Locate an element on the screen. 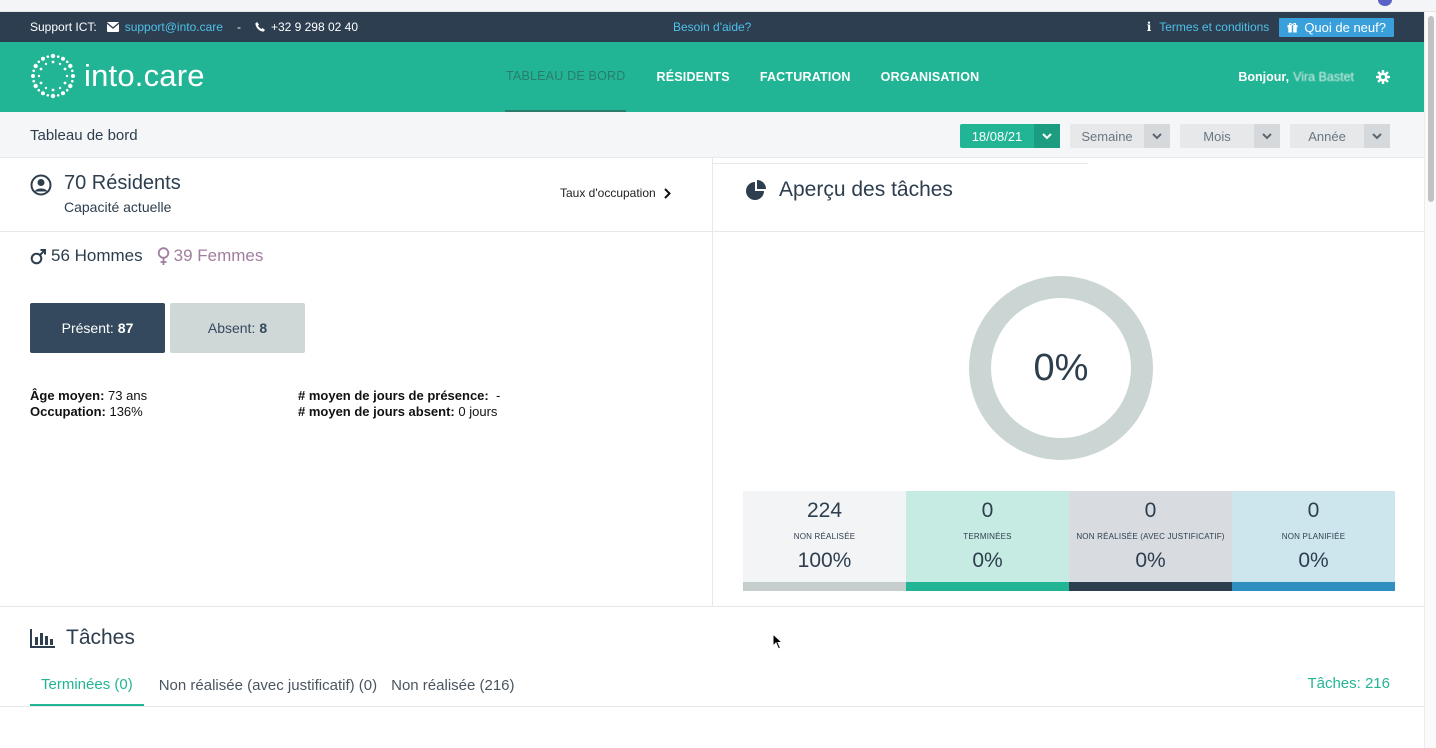 This screenshot has width=1436, height=748. men-label: 56 Hommes is located at coordinates (97, 255).